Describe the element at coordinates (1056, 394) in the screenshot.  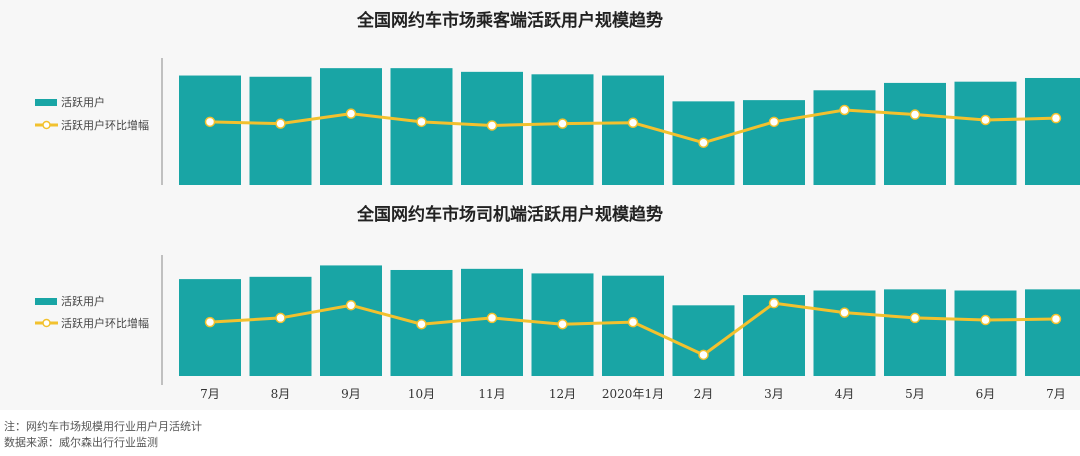
I see `x-tick-label-13: 7月` at that location.